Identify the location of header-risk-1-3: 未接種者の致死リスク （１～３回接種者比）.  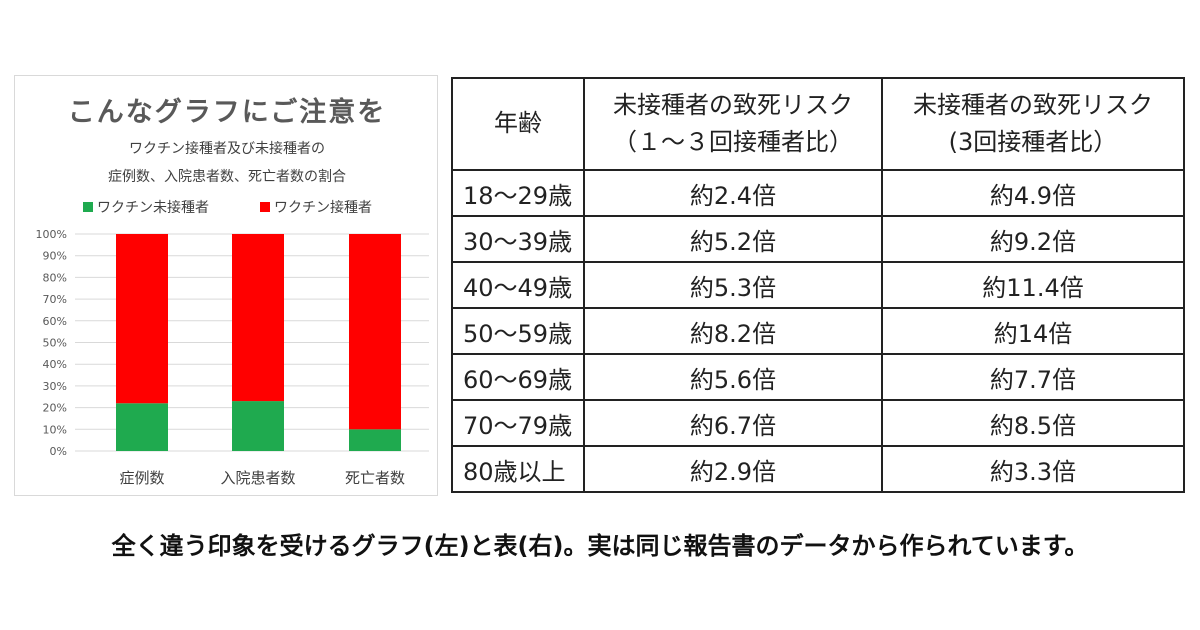
(733, 124).